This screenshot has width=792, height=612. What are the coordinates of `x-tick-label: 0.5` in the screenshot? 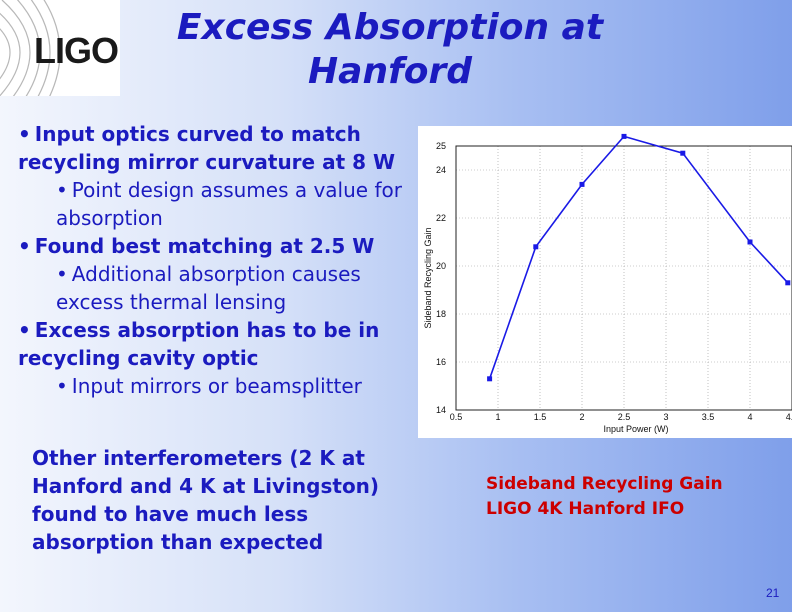 It's located at (456, 417).